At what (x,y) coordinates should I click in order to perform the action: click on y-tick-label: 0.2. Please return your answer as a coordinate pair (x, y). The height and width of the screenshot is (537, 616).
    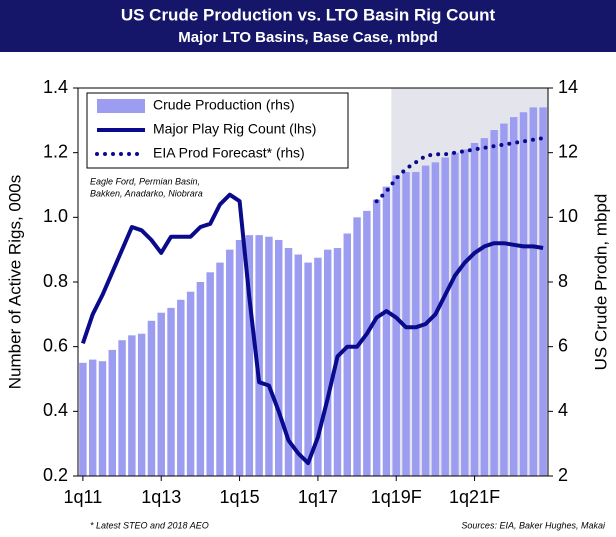
    Looking at the image, I should click on (55, 475).